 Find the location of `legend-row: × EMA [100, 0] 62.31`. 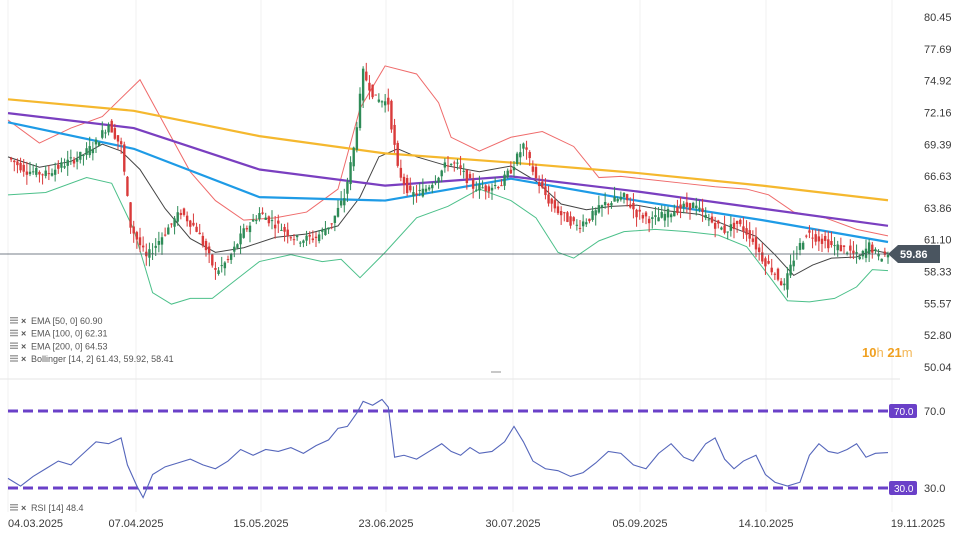

legend-row: × EMA [100, 0] 62.31 is located at coordinates (59, 334).